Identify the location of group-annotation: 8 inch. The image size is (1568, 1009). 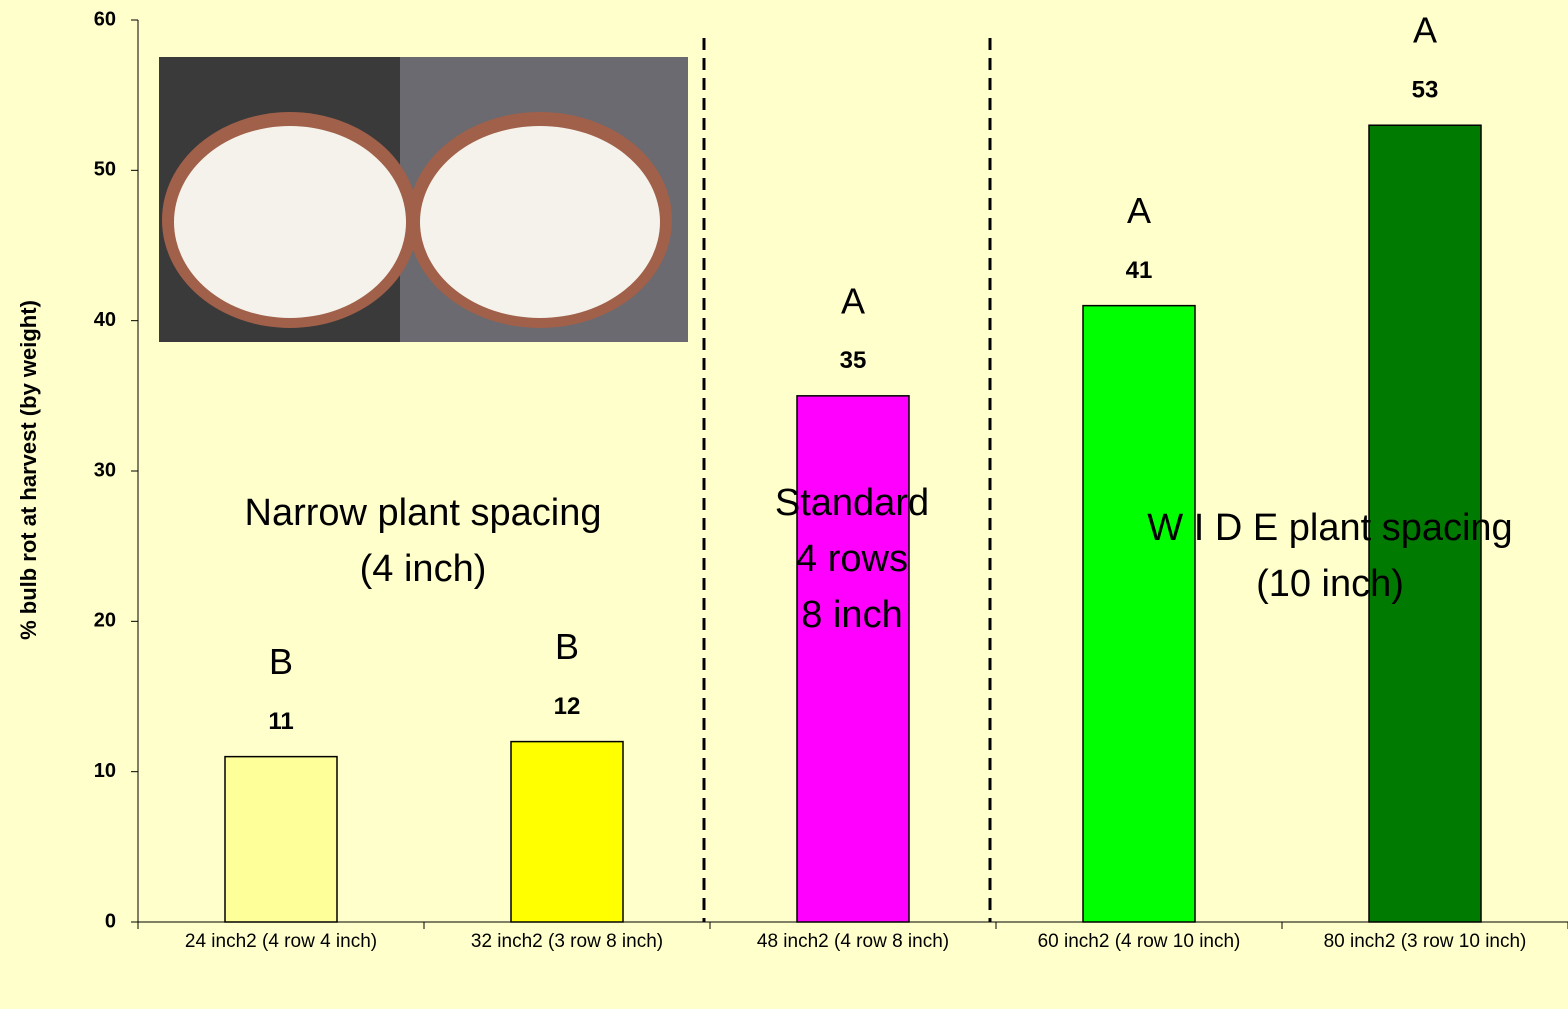
(851, 615).